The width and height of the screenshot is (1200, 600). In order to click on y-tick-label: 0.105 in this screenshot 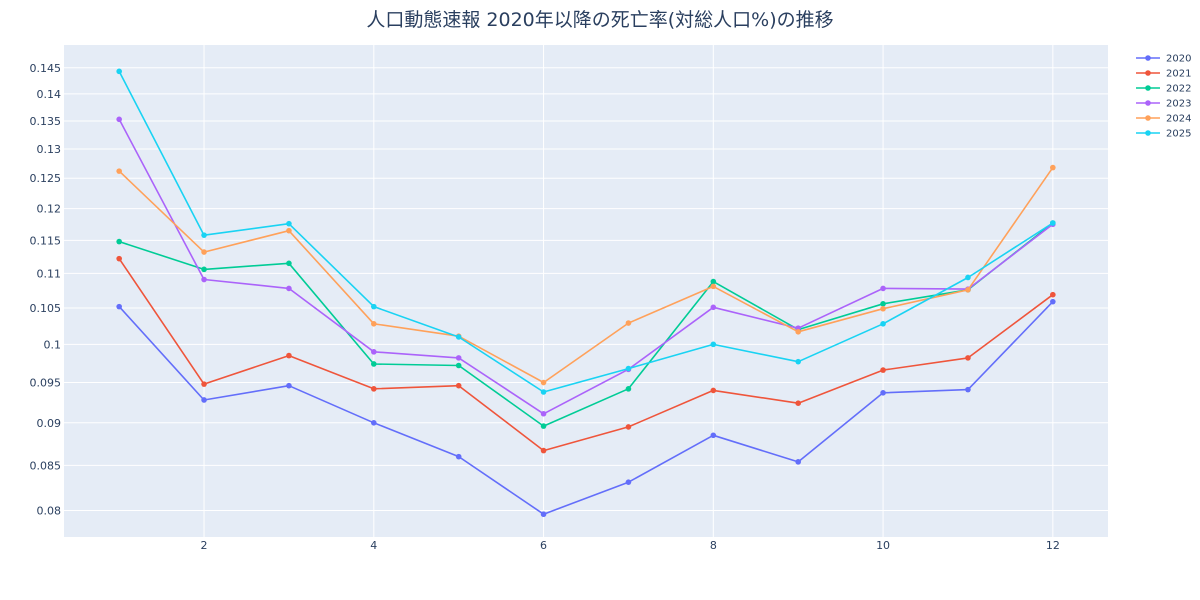, I will do `click(46, 308)`.